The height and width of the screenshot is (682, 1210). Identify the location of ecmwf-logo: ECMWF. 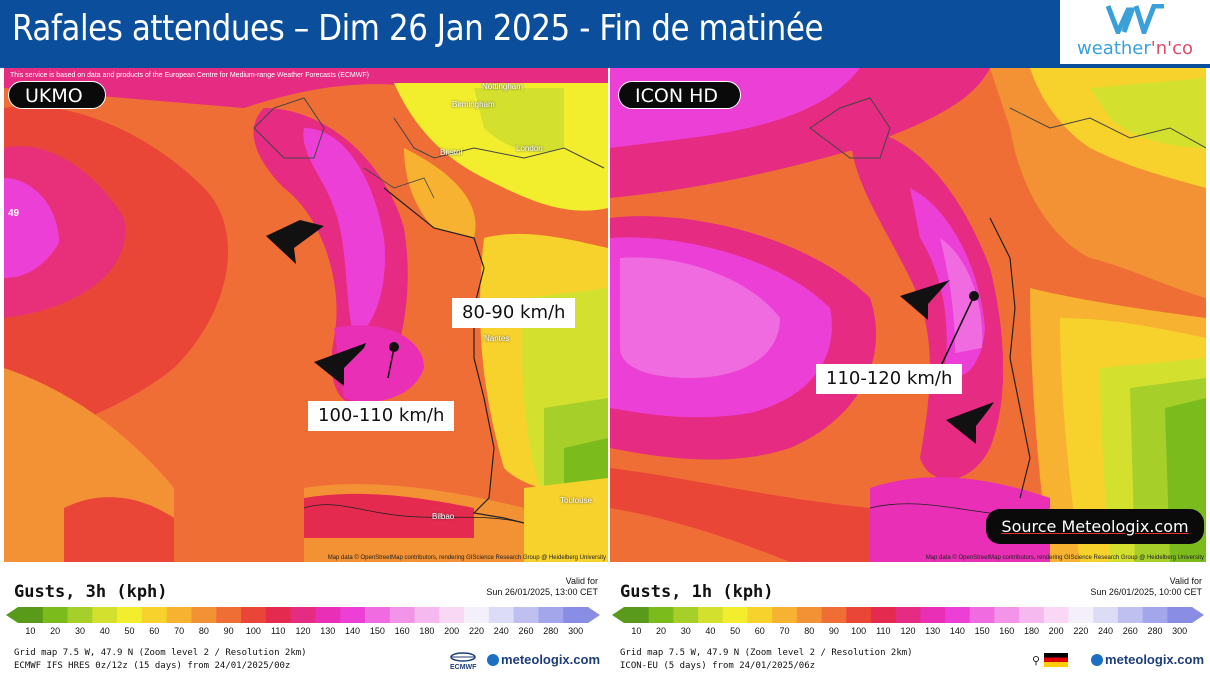
(463, 661).